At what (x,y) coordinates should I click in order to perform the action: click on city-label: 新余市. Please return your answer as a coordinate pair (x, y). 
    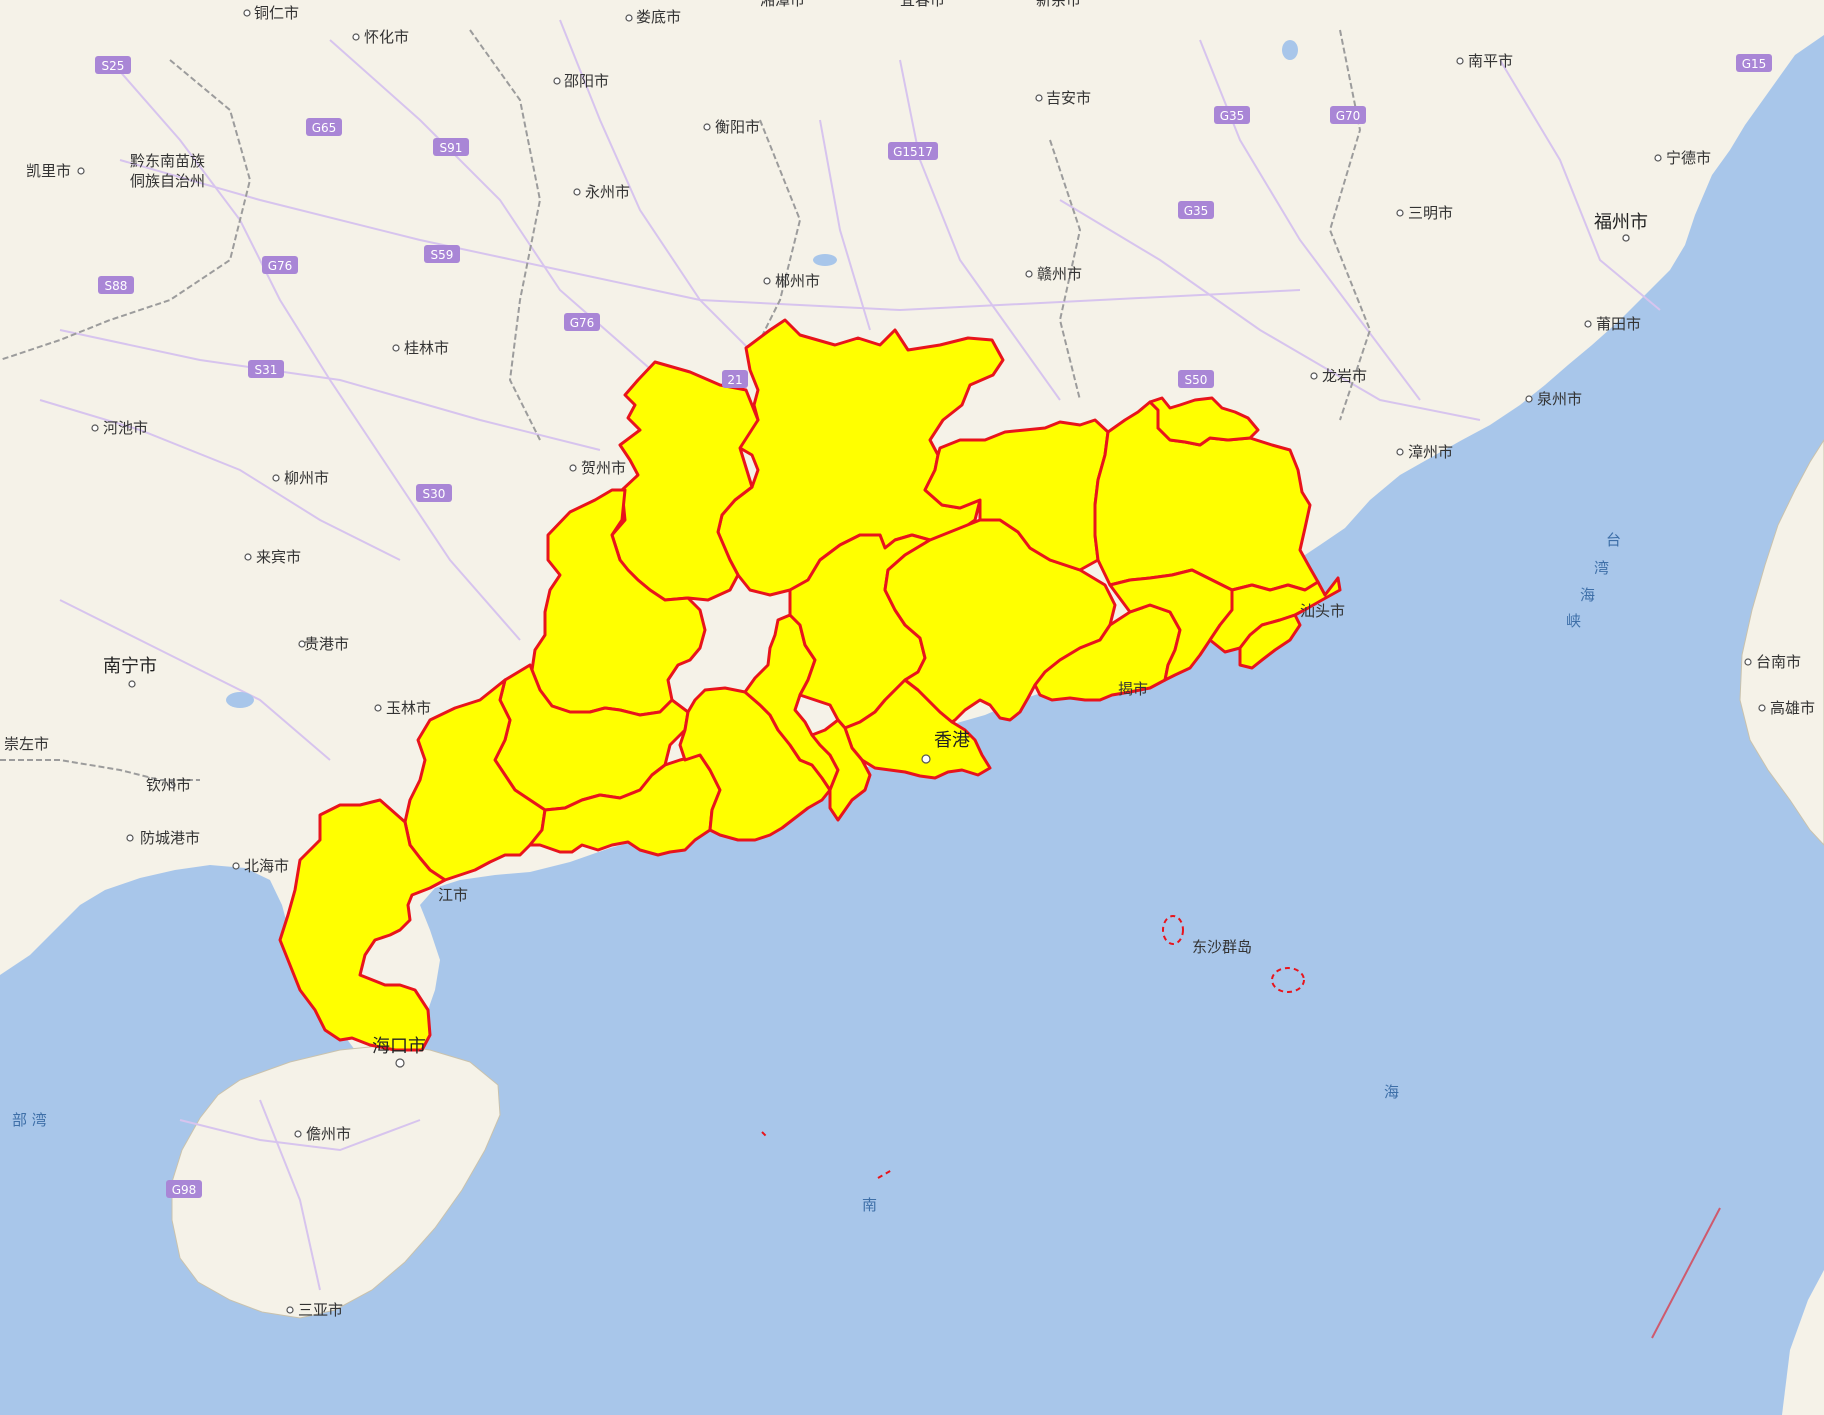
    Looking at the image, I should click on (1058, 4).